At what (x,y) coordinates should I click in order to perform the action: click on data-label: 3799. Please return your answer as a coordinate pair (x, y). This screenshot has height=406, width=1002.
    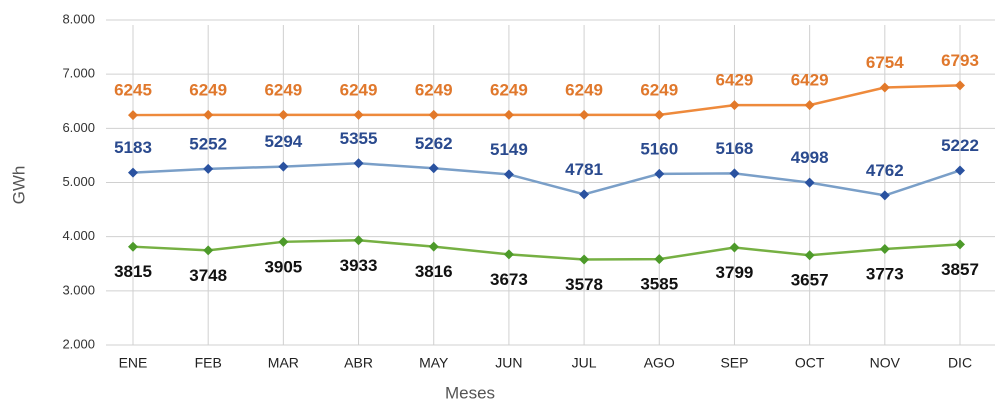
    Looking at the image, I should click on (735, 272).